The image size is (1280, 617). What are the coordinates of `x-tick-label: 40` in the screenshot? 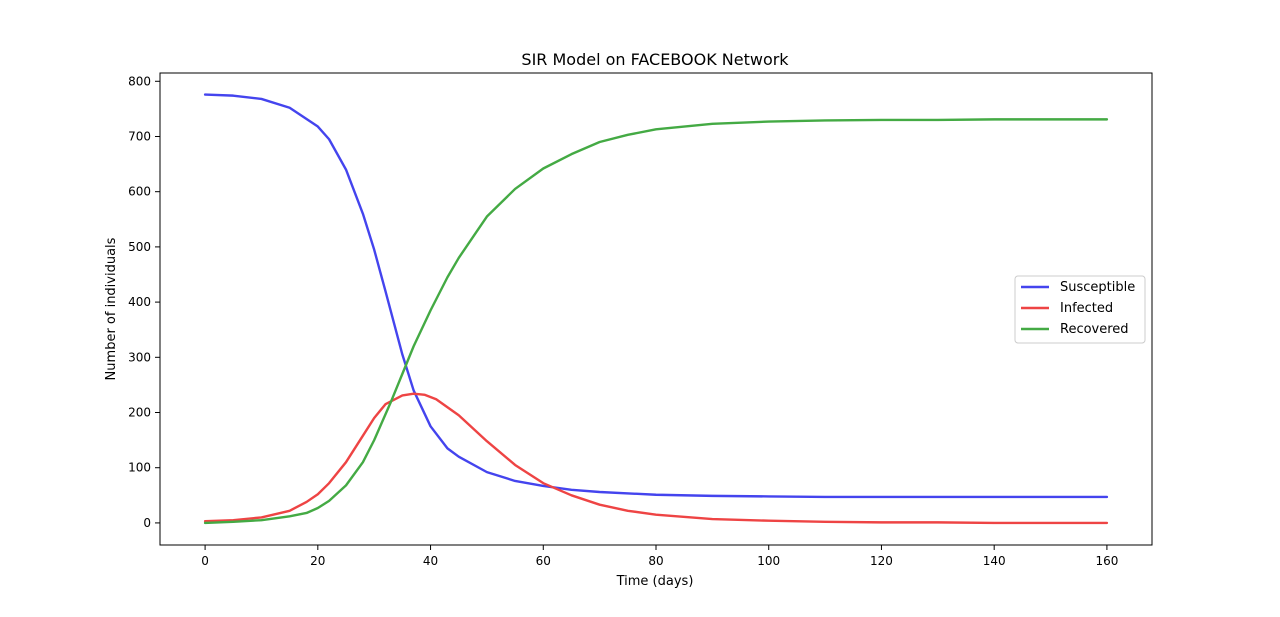 It's located at (430, 561).